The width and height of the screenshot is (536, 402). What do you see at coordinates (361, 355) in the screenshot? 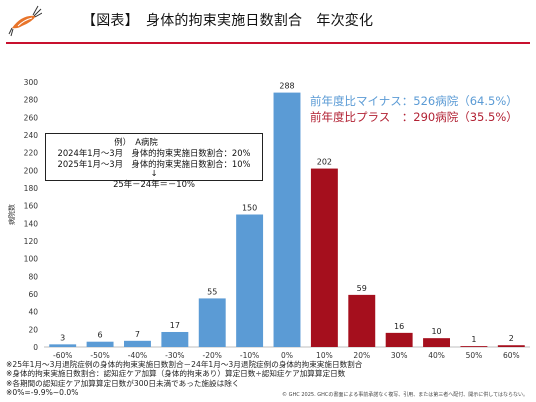
I see `x-tick-label: 20%` at bounding box center [361, 355].